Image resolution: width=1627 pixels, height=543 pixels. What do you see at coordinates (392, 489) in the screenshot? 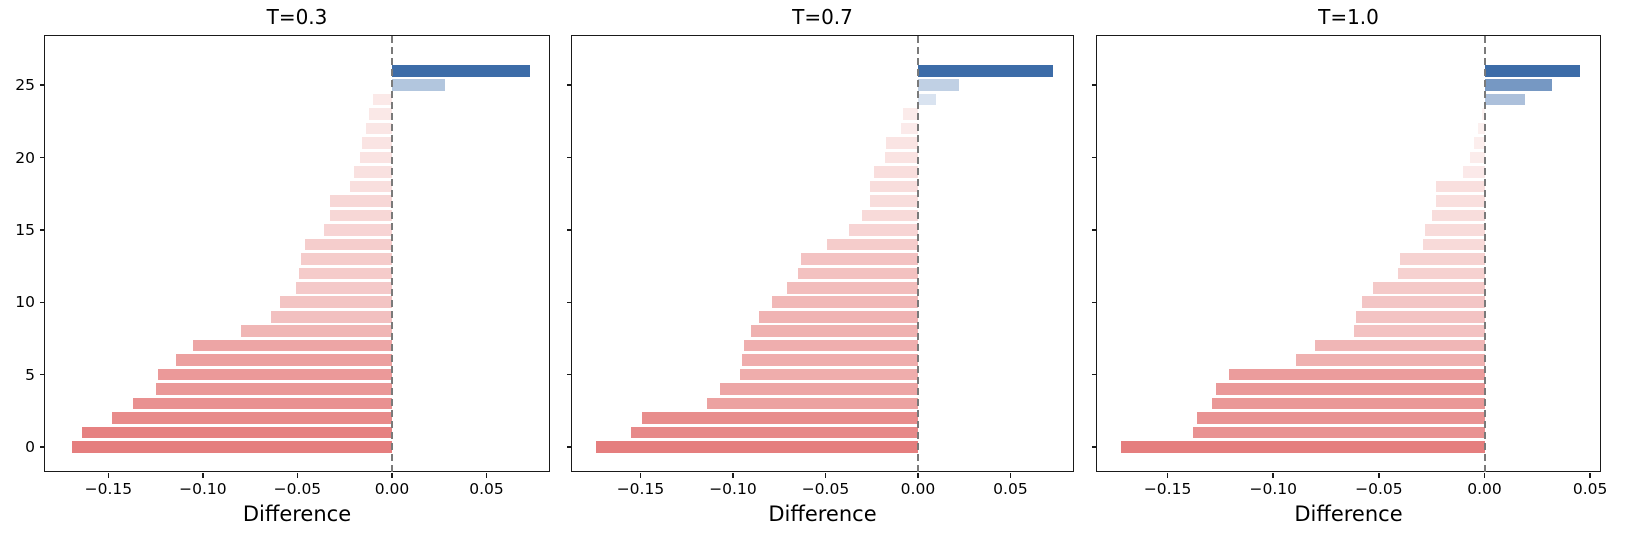
I see `x-axis-tick-label: 0.00` at bounding box center [392, 489].